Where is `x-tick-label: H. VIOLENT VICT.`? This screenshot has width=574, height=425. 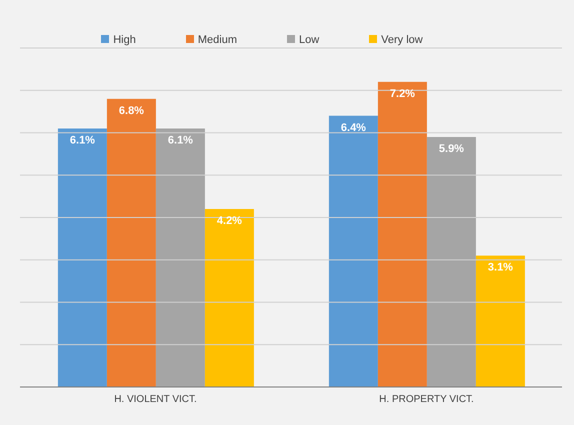
x-tick-label: H. VIOLENT VICT. is located at coordinates (155, 400).